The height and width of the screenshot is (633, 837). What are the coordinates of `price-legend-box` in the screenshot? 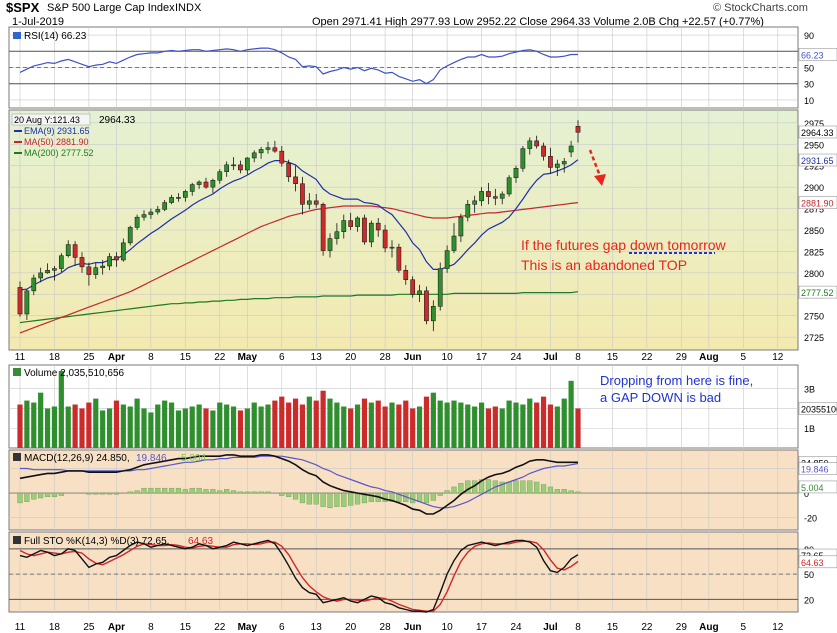 It's located at (51, 119).